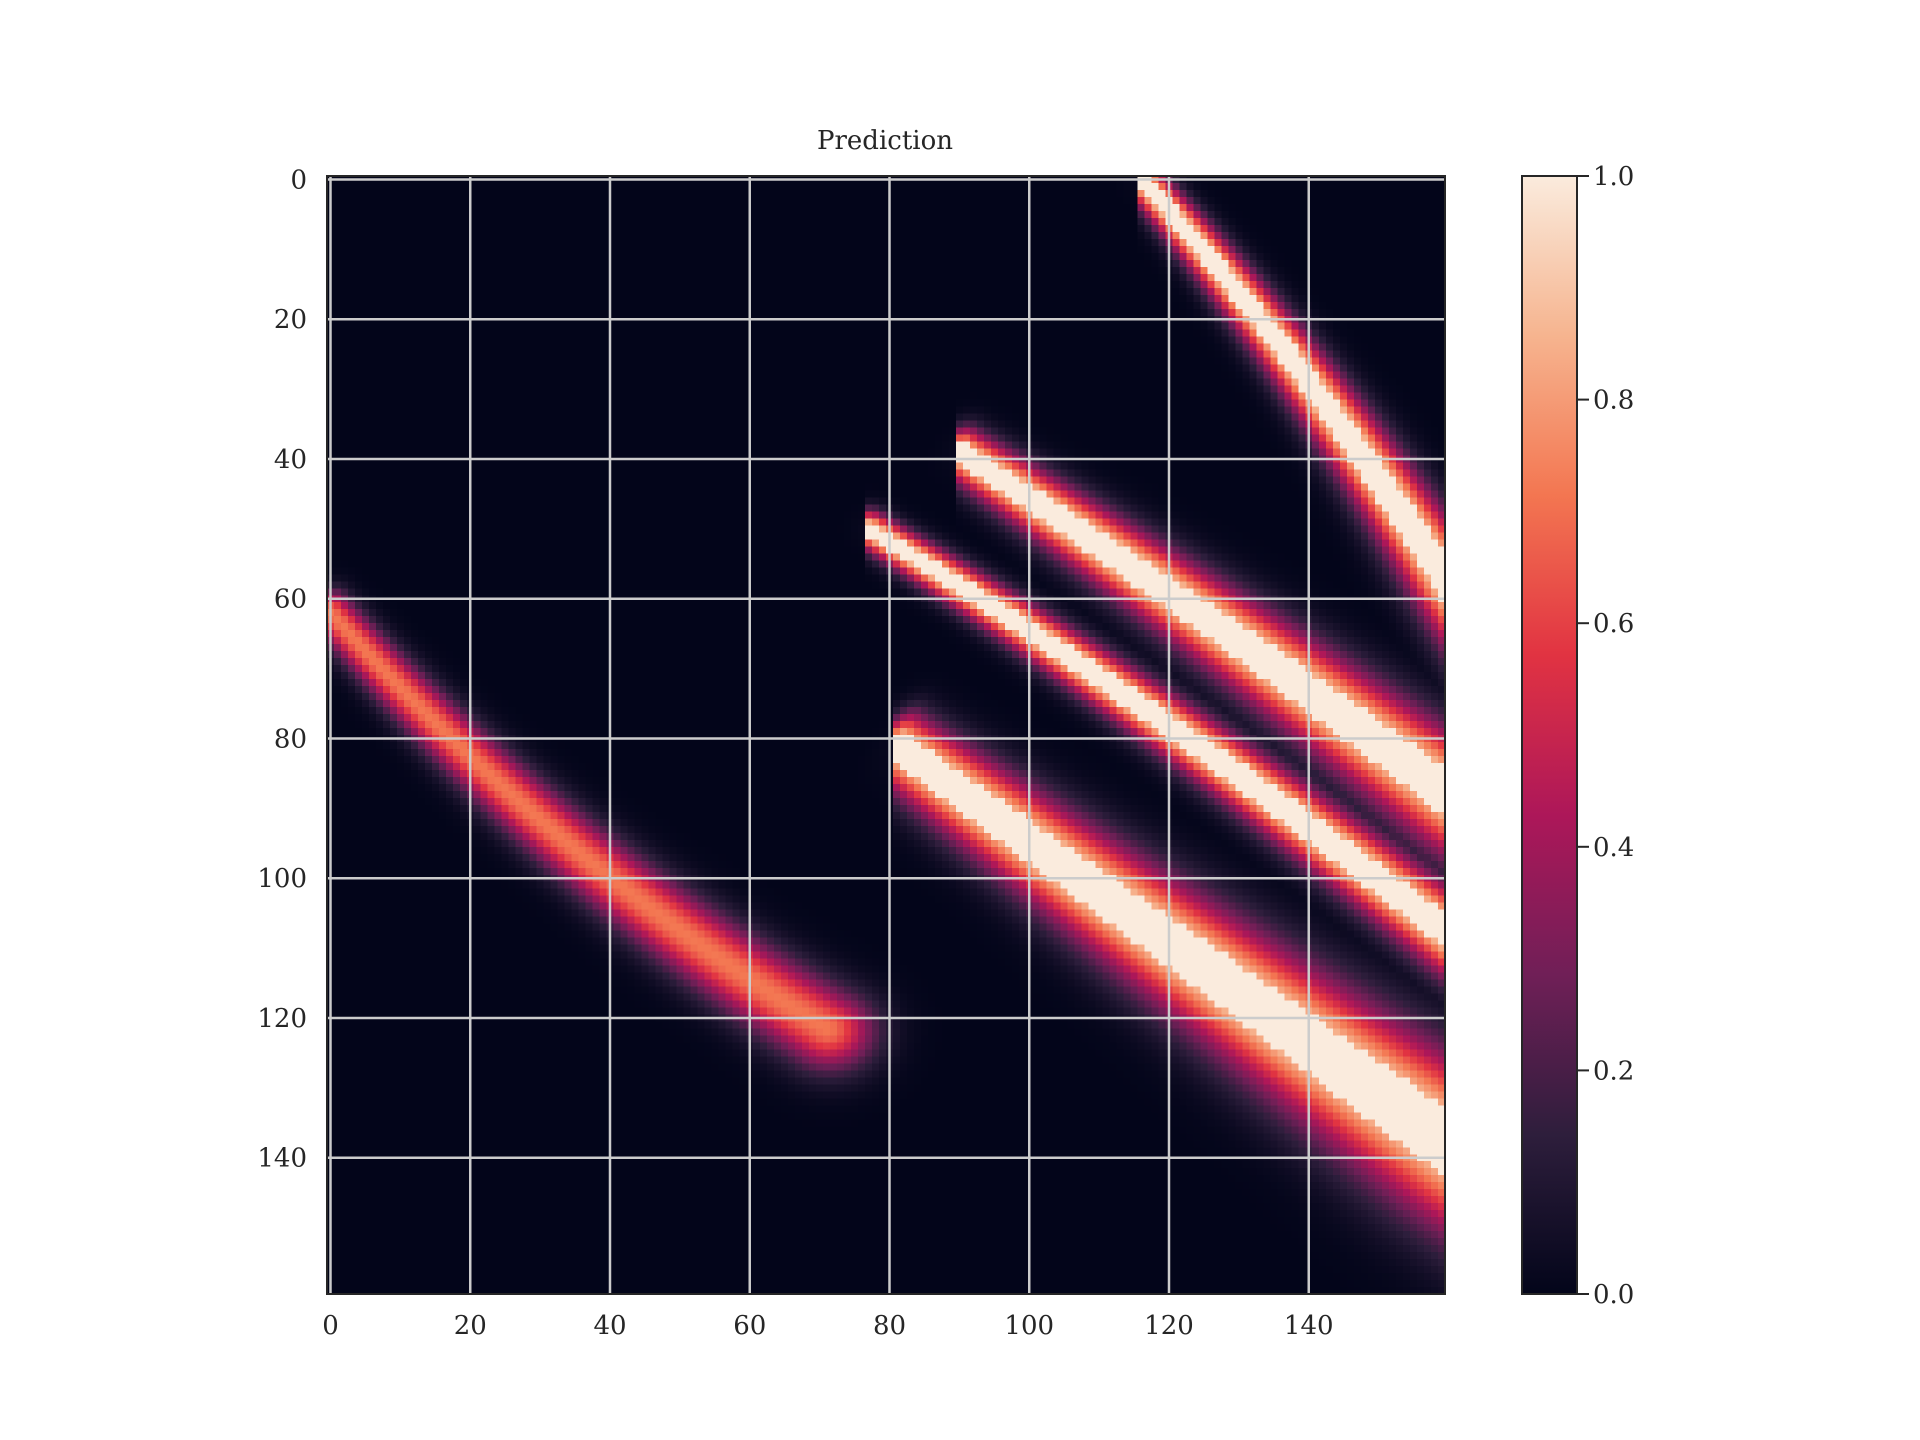 This screenshot has height=1440, width=1920. What do you see at coordinates (290, 320) in the screenshot?
I see `y-tick-label: 20` at bounding box center [290, 320].